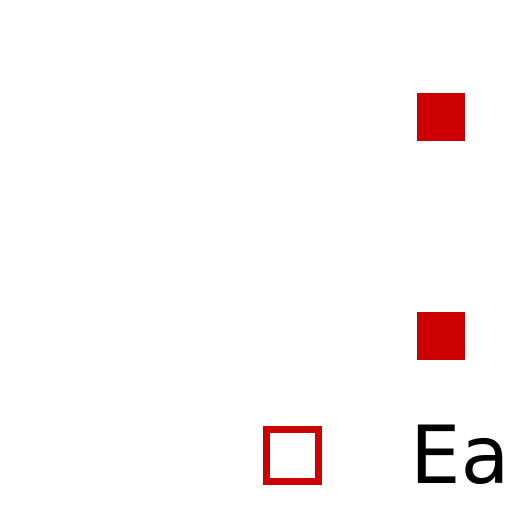  What do you see at coordinates (460, 456) in the screenshot?
I see `caption-text: Ea` at bounding box center [460, 456].